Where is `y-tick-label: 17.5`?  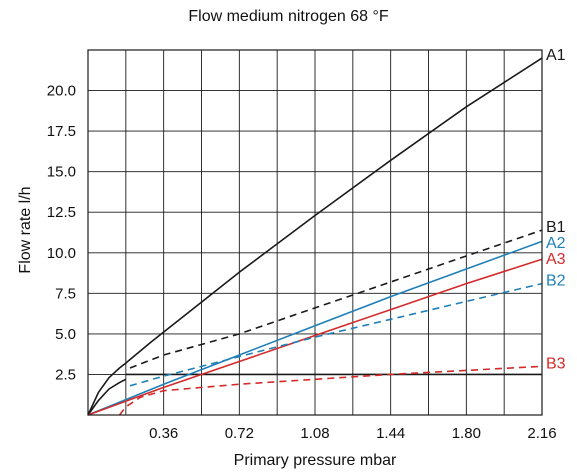
y-tick-label: 17.5 is located at coordinates (61, 131).